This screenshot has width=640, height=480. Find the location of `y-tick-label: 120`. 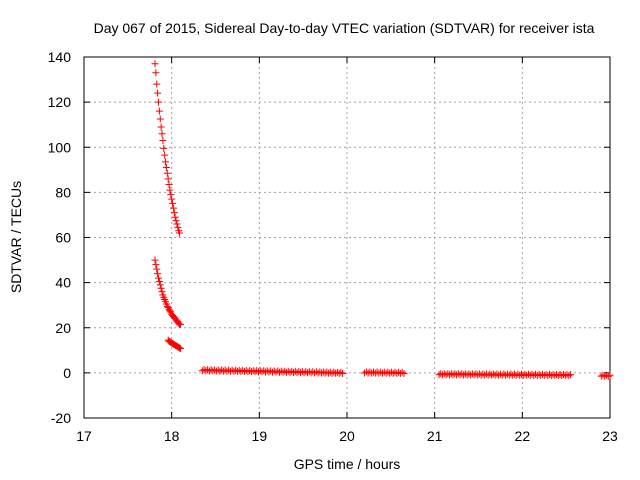

y-tick-label: 120 is located at coordinates (60, 102).